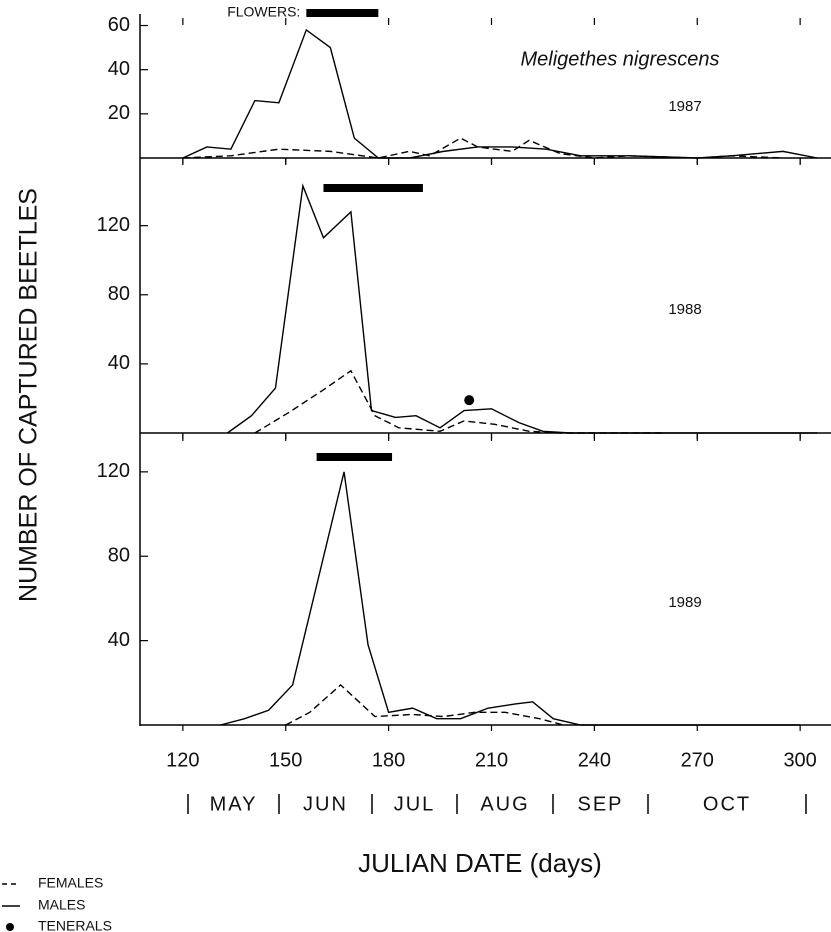 The width and height of the screenshot is (831, 932). What do you see at coordinates (182, 760) in the screenshot?
I see `x-tick-label: 120` at bounding box center [182, 760].